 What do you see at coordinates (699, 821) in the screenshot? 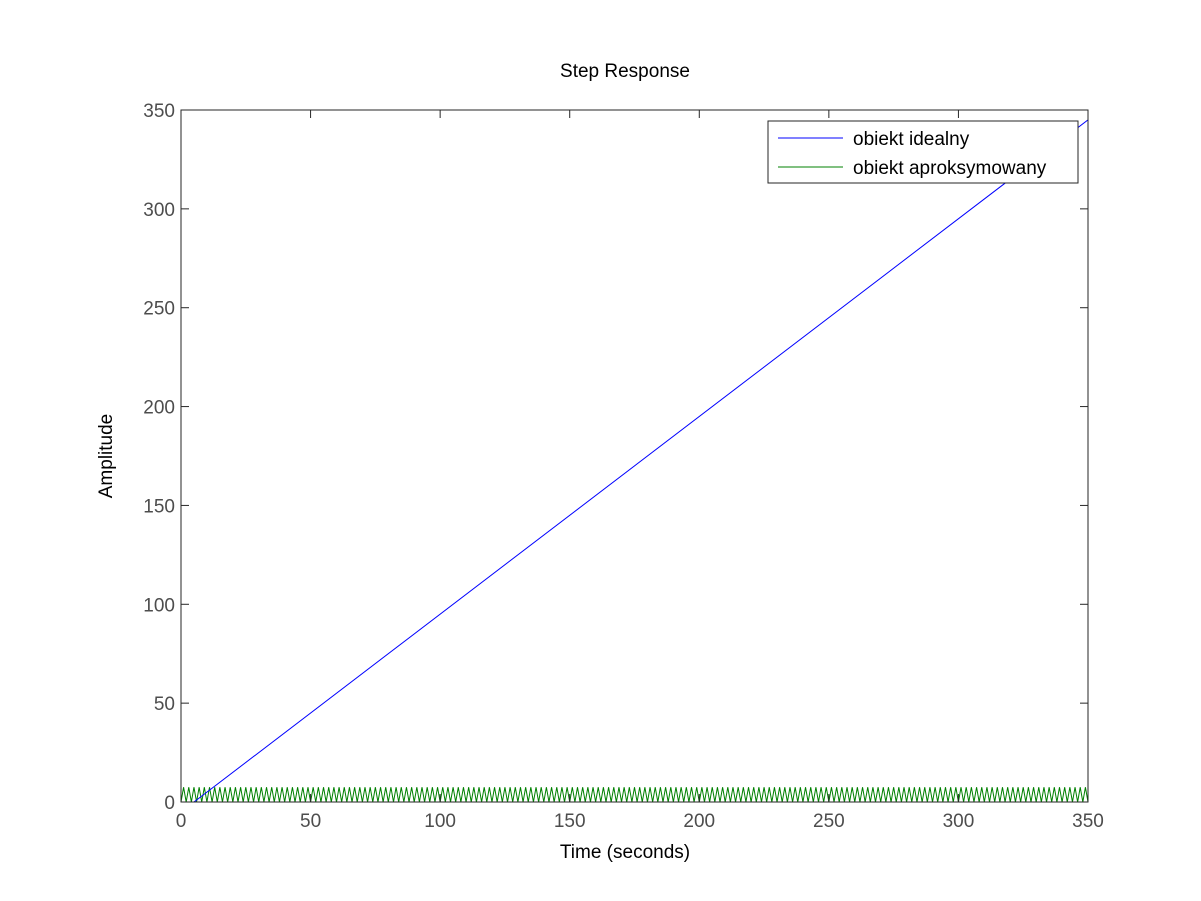
I see `x-tick-label: 200` at bounding box center [699, 821].